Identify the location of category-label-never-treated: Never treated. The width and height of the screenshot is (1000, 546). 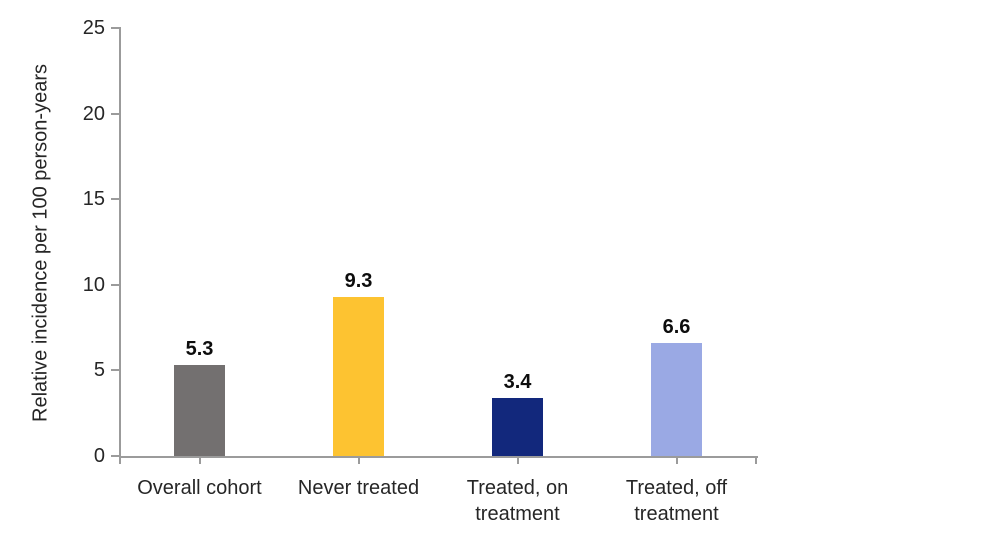
(358, 488).